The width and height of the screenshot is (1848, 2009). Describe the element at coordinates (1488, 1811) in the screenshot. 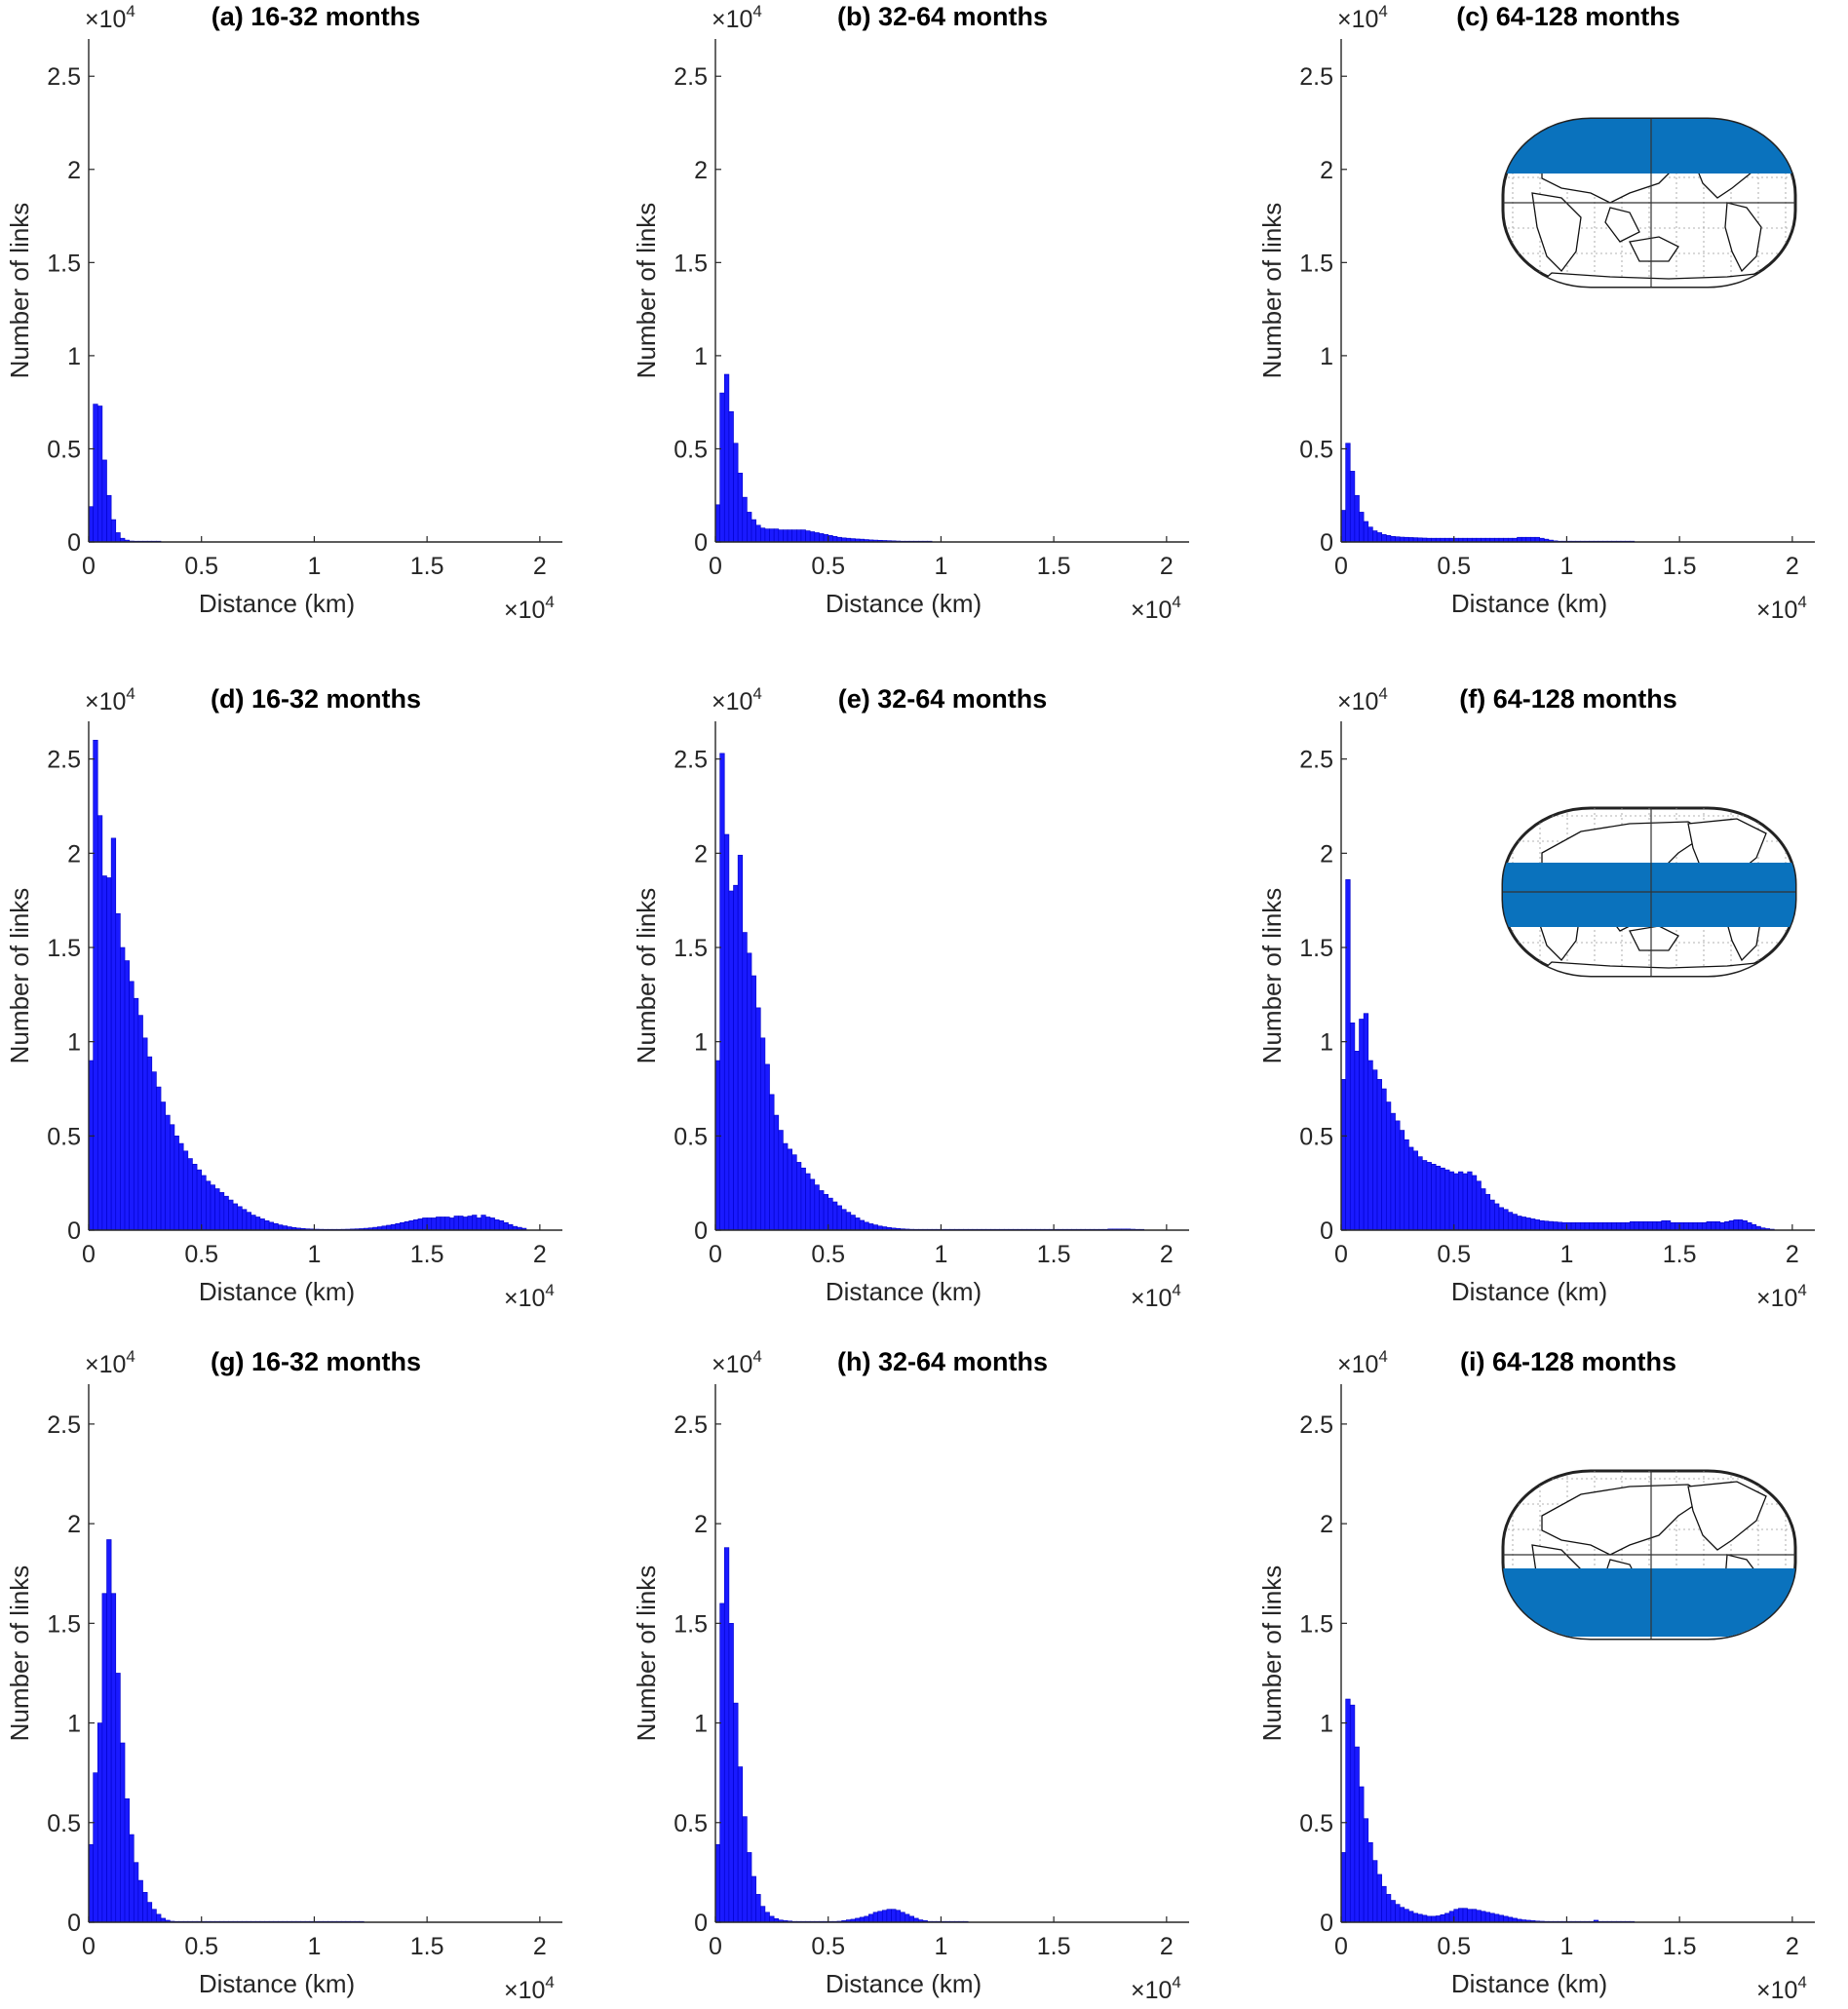

I see `panel-i-bars` at that location.